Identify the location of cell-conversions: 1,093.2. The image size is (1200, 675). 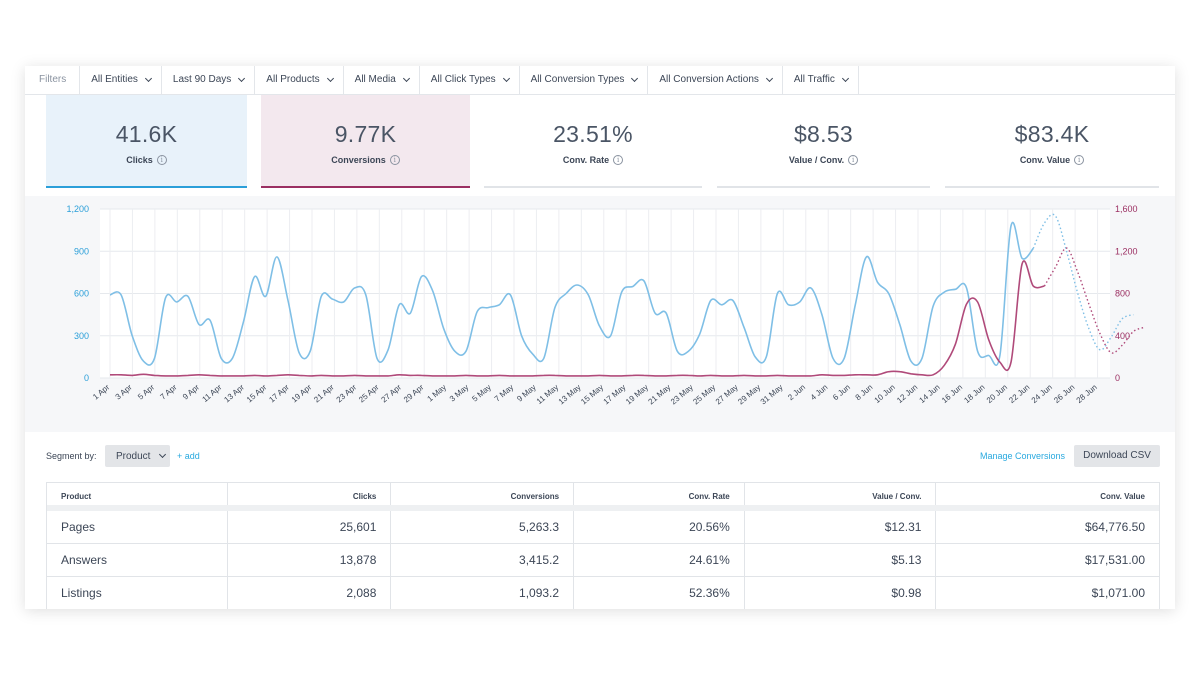
(483, 593).